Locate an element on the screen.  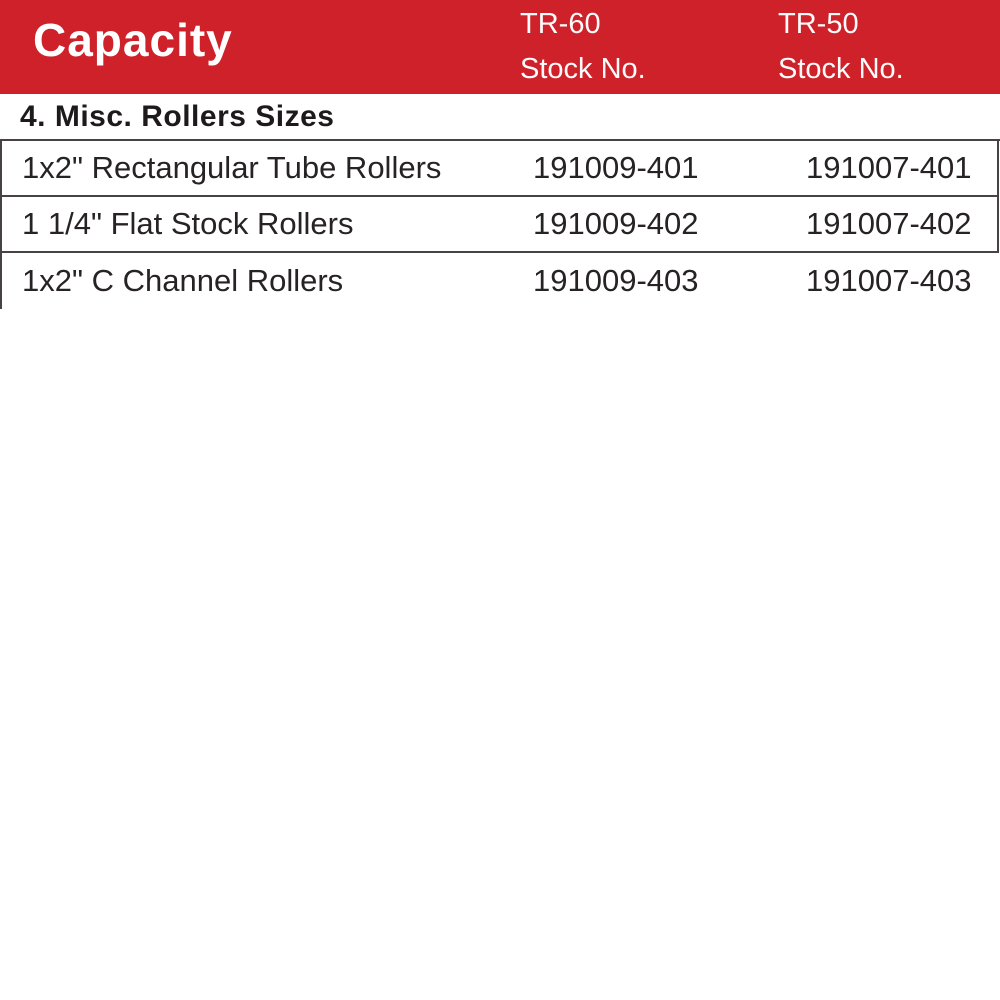
row-tr50-stockno: 191007-403 is located at coordinates (889, 280).